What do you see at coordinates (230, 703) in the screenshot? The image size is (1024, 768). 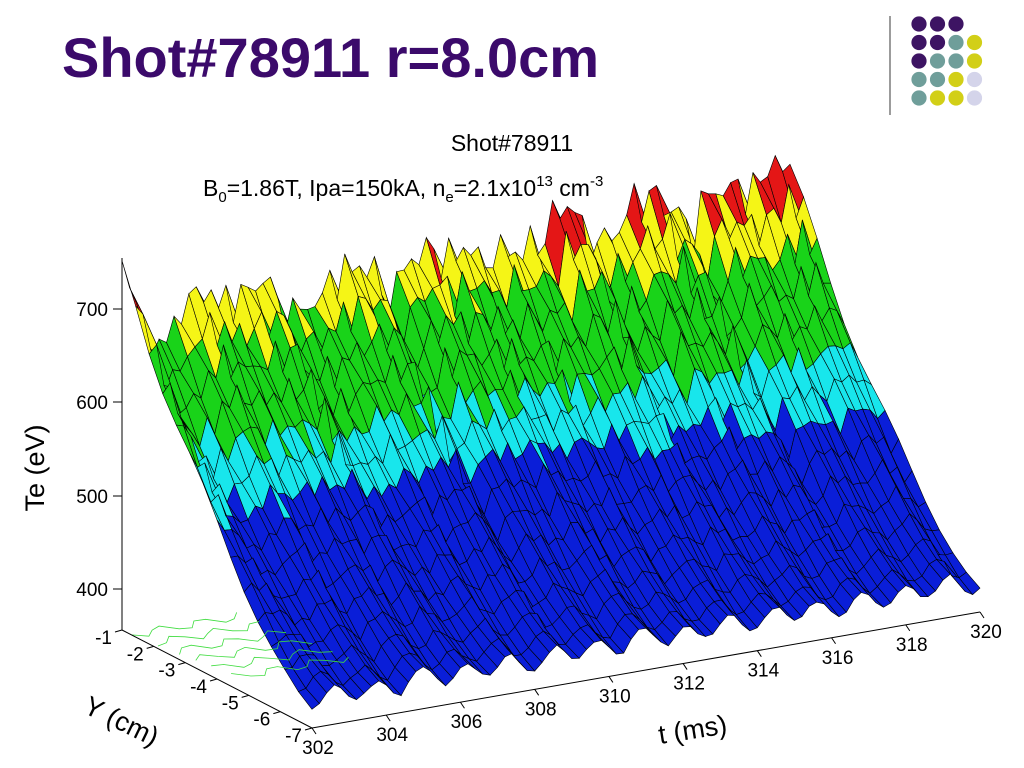 I see `y-tick-label: -5` at bounding box center [230, 703].